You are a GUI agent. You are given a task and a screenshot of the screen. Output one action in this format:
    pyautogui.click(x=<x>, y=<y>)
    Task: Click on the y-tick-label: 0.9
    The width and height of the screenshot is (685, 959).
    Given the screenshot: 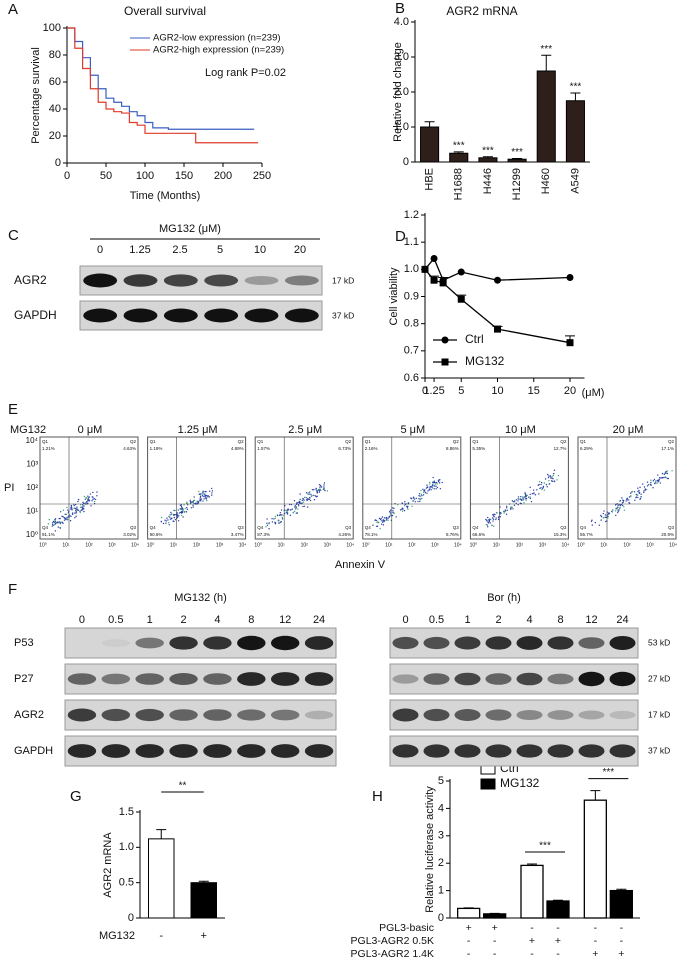 What is the action you would take?
    pyautogui.click(x=411, y=296)
    